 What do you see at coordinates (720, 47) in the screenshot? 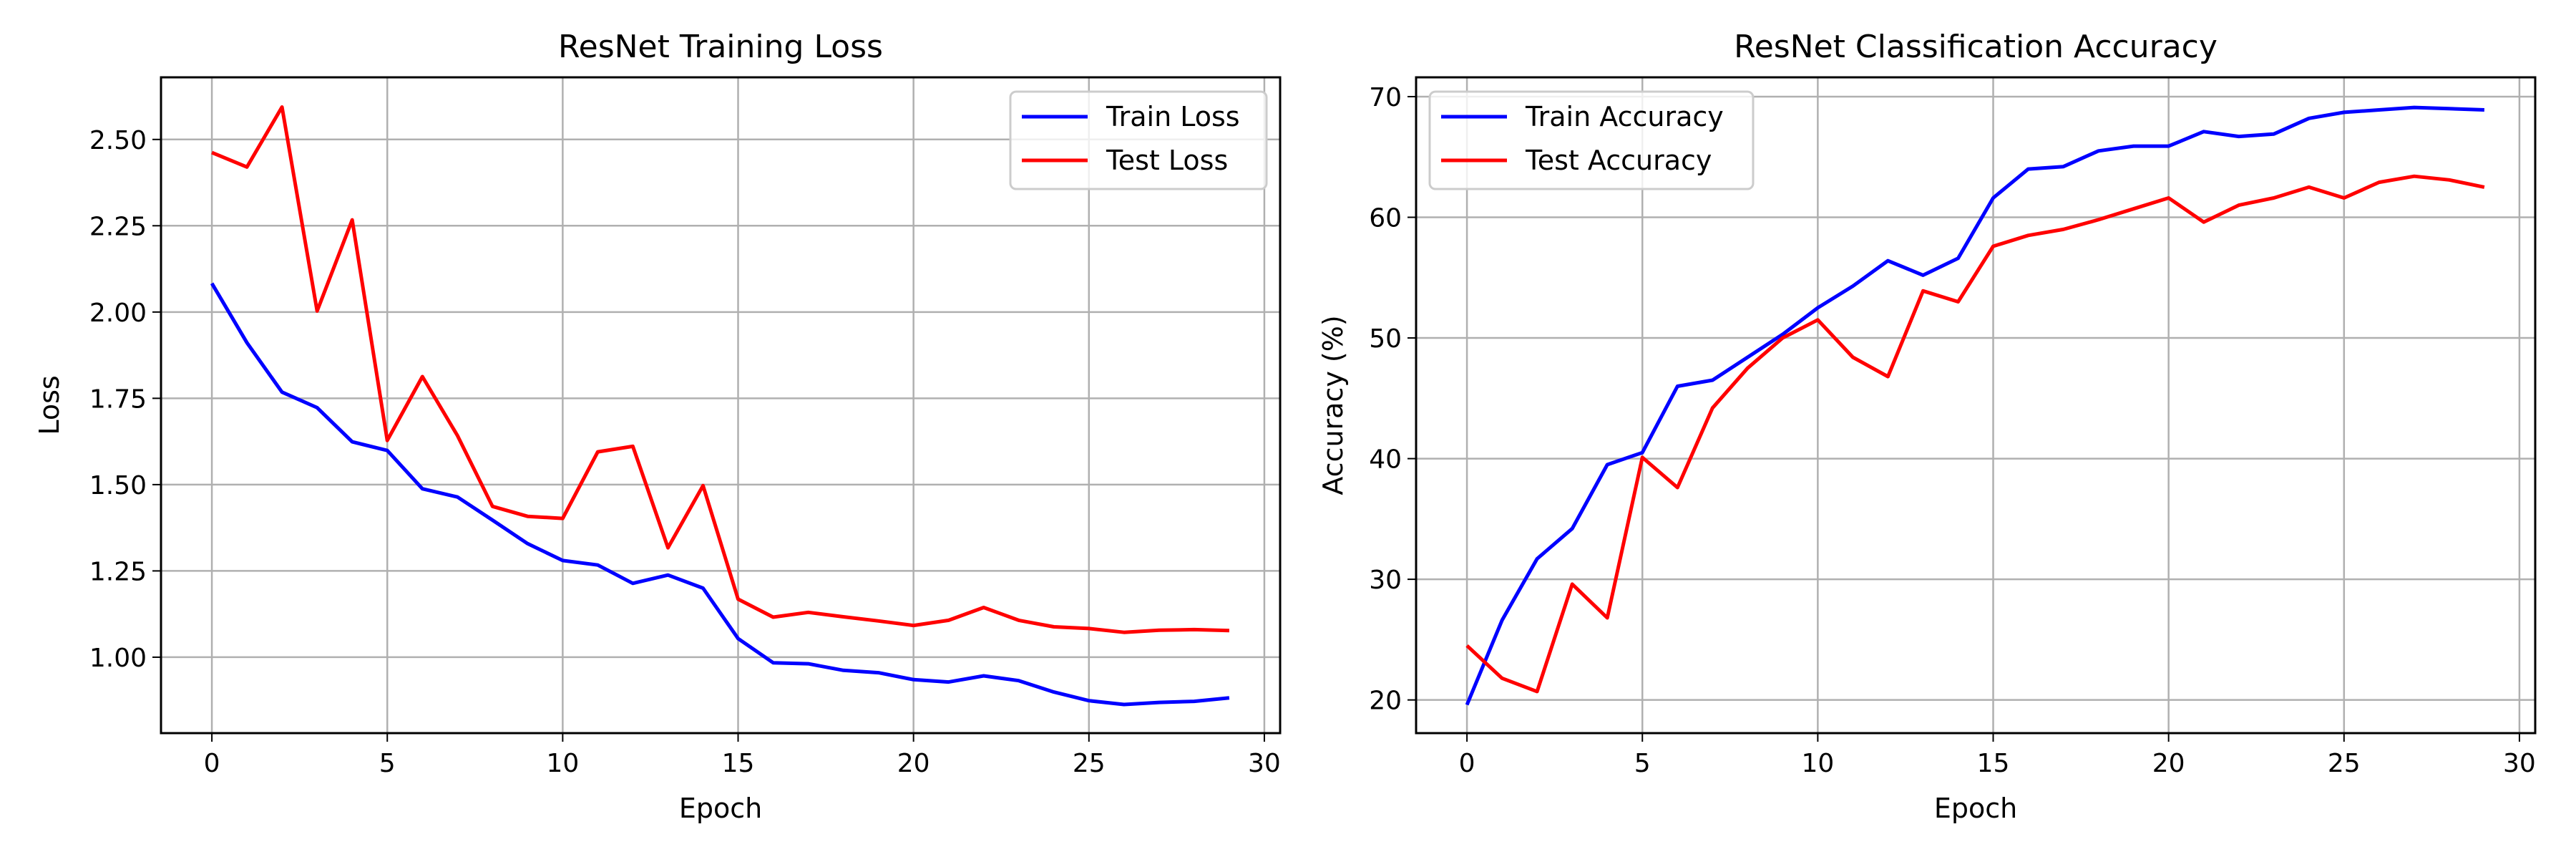
I see `loss-chart-title: ResNet Training Loss` at bounding box center [720, 47].